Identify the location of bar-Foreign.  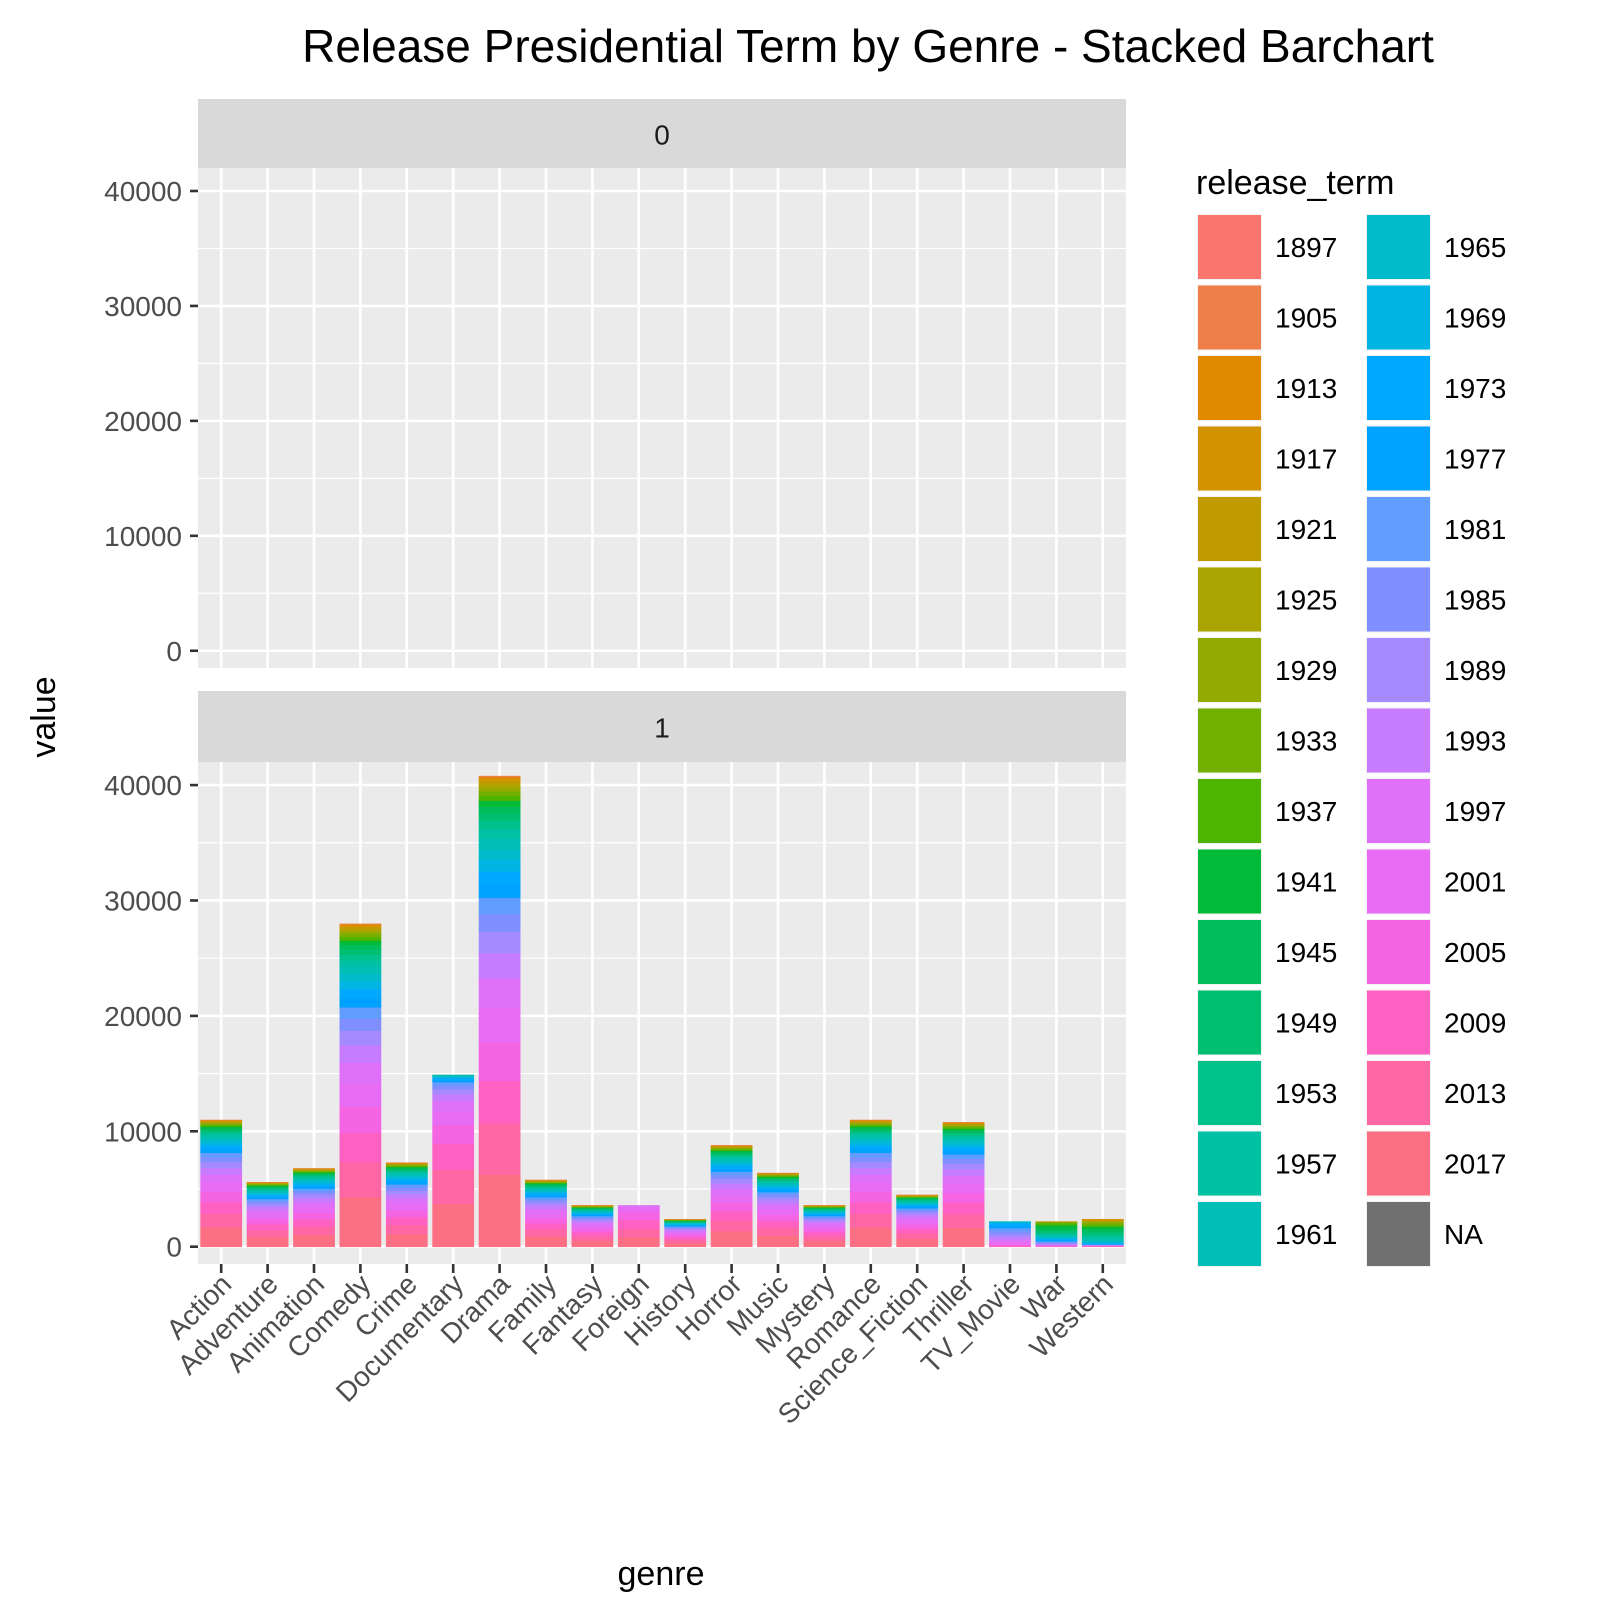
(638, 1226).